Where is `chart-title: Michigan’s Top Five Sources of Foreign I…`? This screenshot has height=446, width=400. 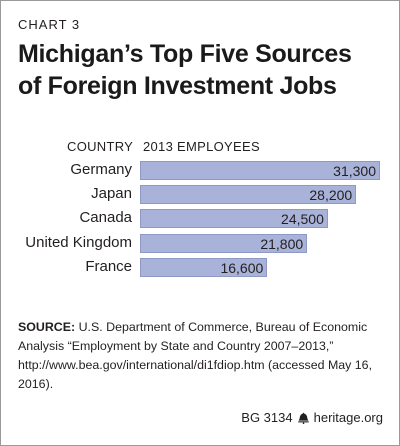 chart-title: Michigan’s Top Five Sources of Foreign I… is located at coordinates (203, 70).